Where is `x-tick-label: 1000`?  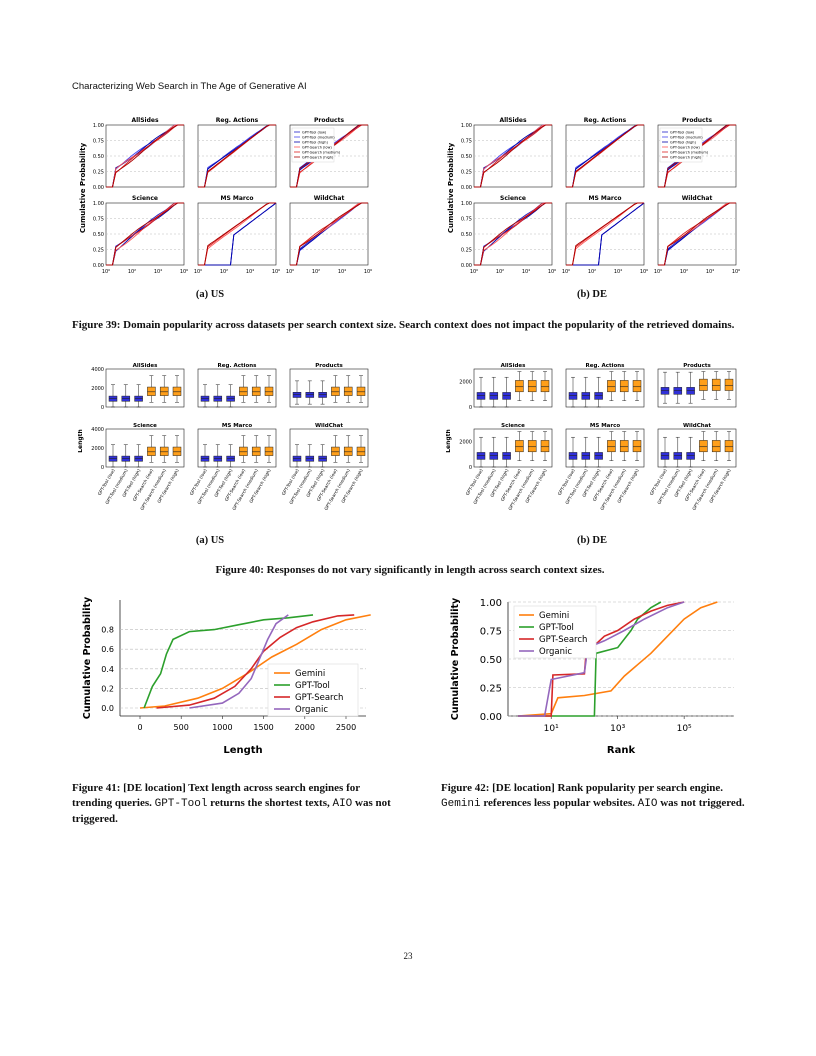 x-tick-label: 1000 is located at coordinates (222, 727).